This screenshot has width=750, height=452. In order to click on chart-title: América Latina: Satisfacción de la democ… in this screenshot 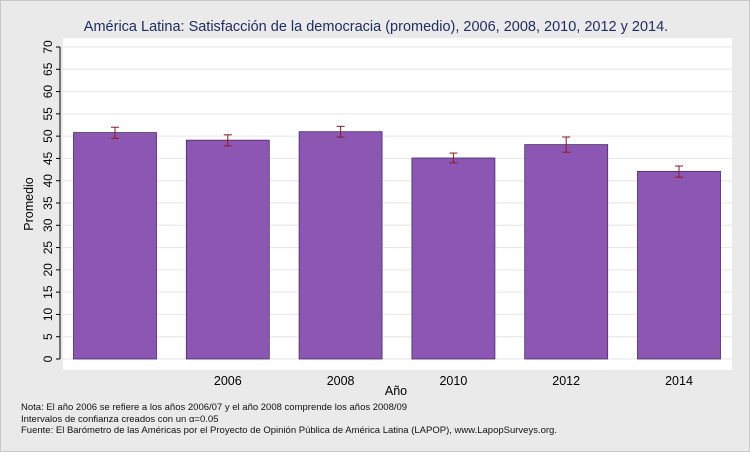, I will do `click(376, 27)`.